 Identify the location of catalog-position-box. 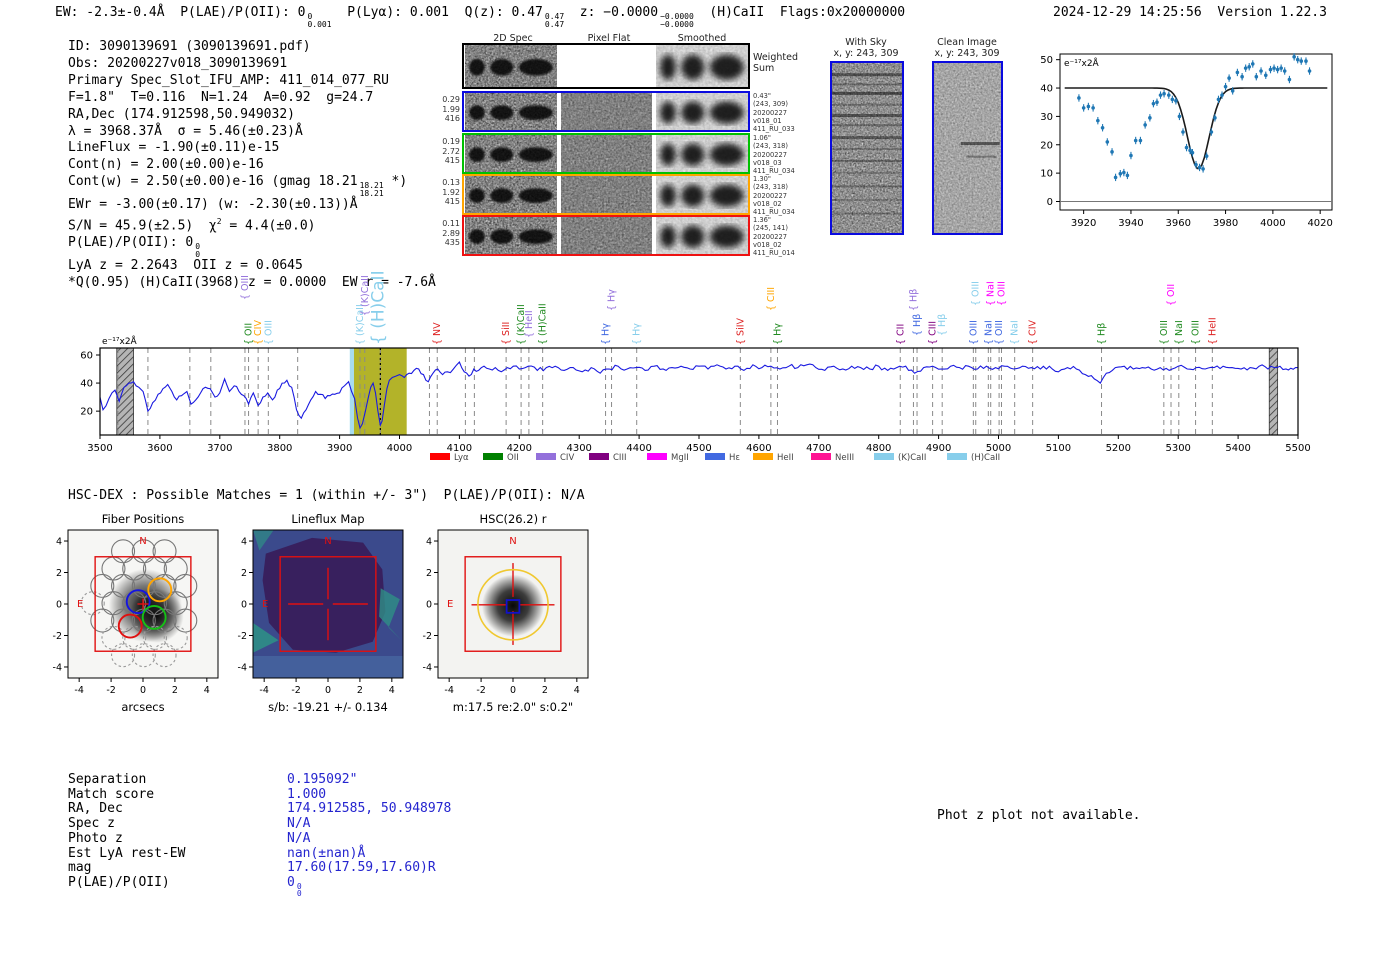
(513, 606).